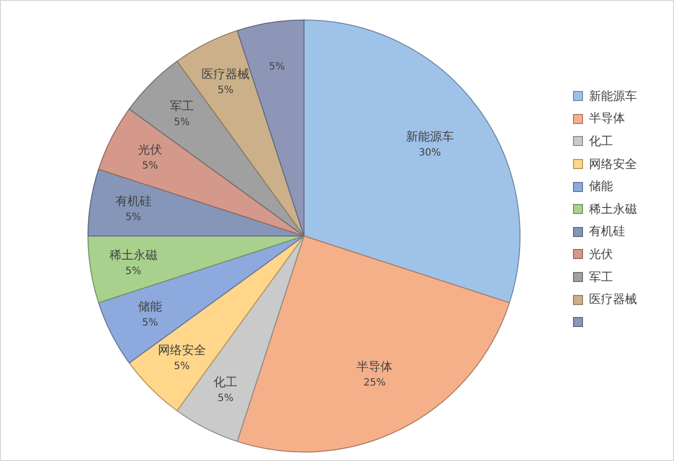  Describe the element at coordinates (429, 153) in the screenshot. I see `data-label: 30%` at that location.